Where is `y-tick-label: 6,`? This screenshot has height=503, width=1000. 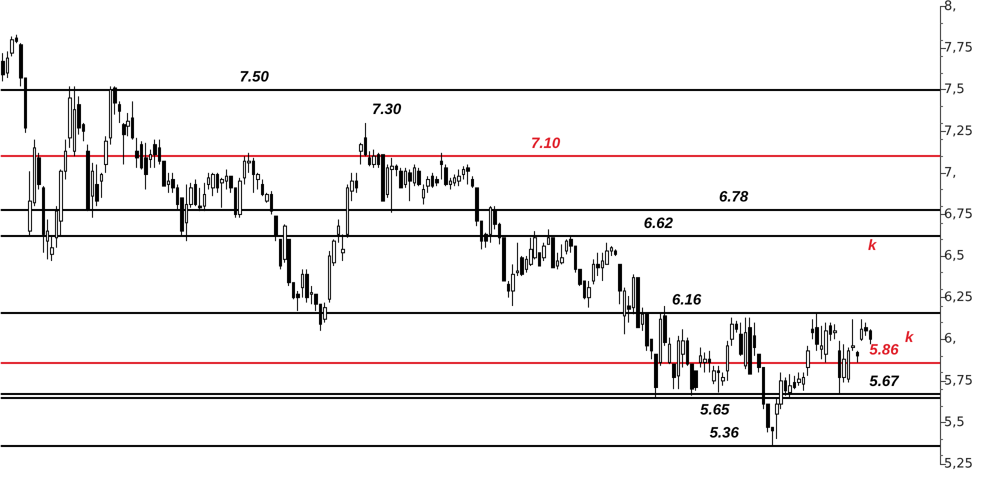 y-tick-label: 6, is located at coordinates (950, 339).